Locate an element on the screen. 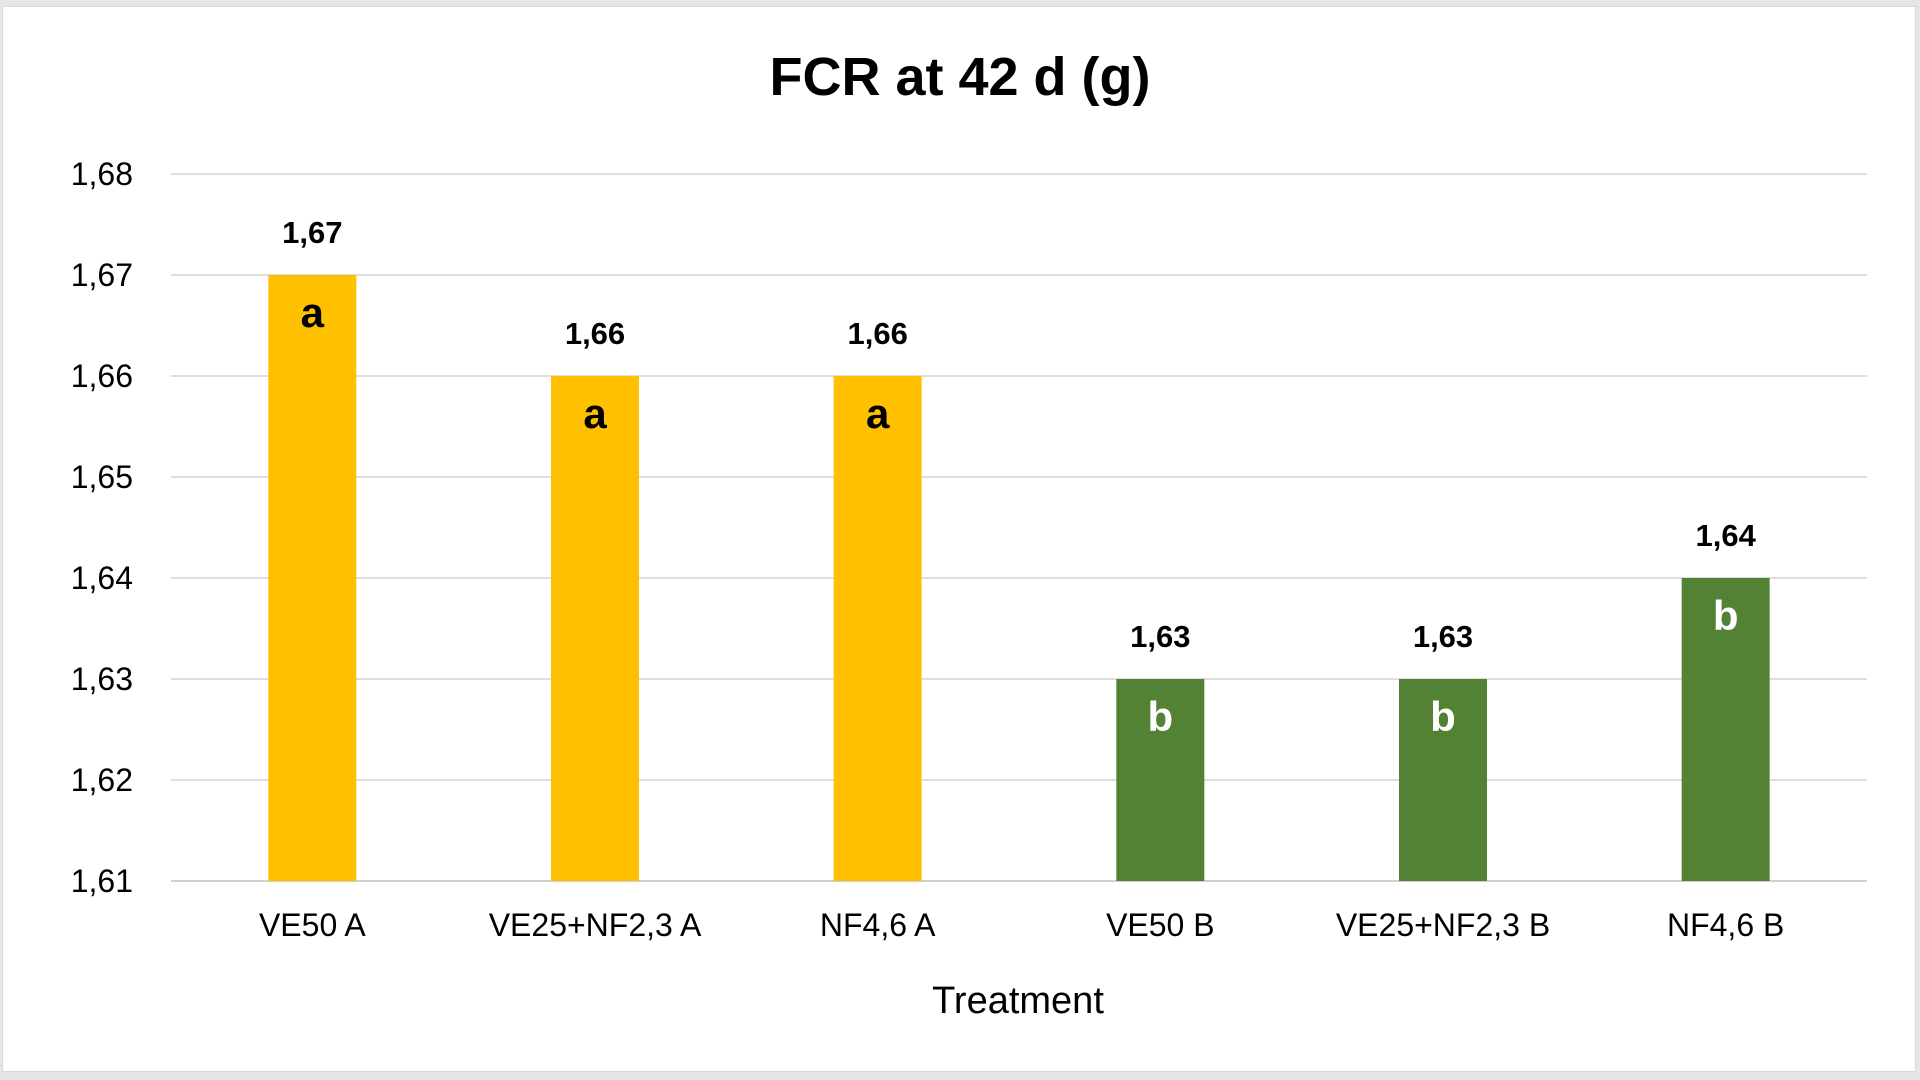 The height and width of the screenshot is (1080, 1920). x-axis-title: Treatment is located at coordinates (1018, 1001).